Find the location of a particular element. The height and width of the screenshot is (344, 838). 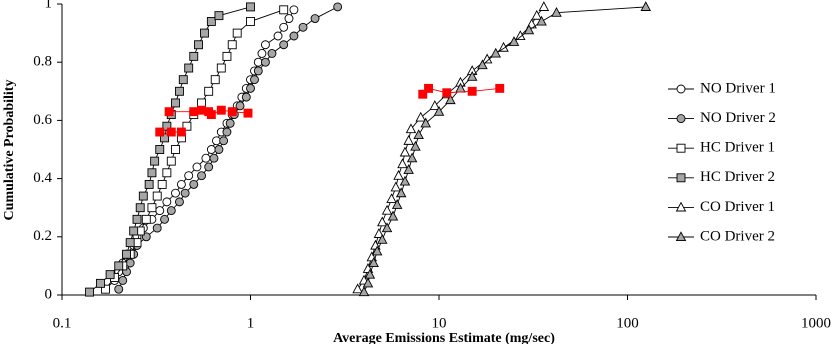

legend-label: CO Driver 1 is located at coordinates (737, 207).